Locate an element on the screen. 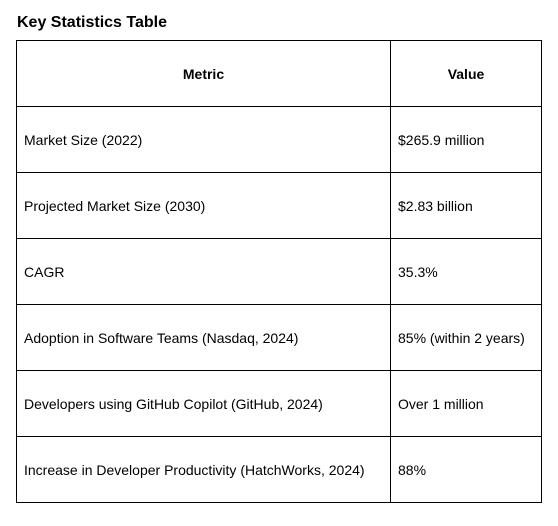  value-cell: 35.3% is located at coordinates (466, 271).